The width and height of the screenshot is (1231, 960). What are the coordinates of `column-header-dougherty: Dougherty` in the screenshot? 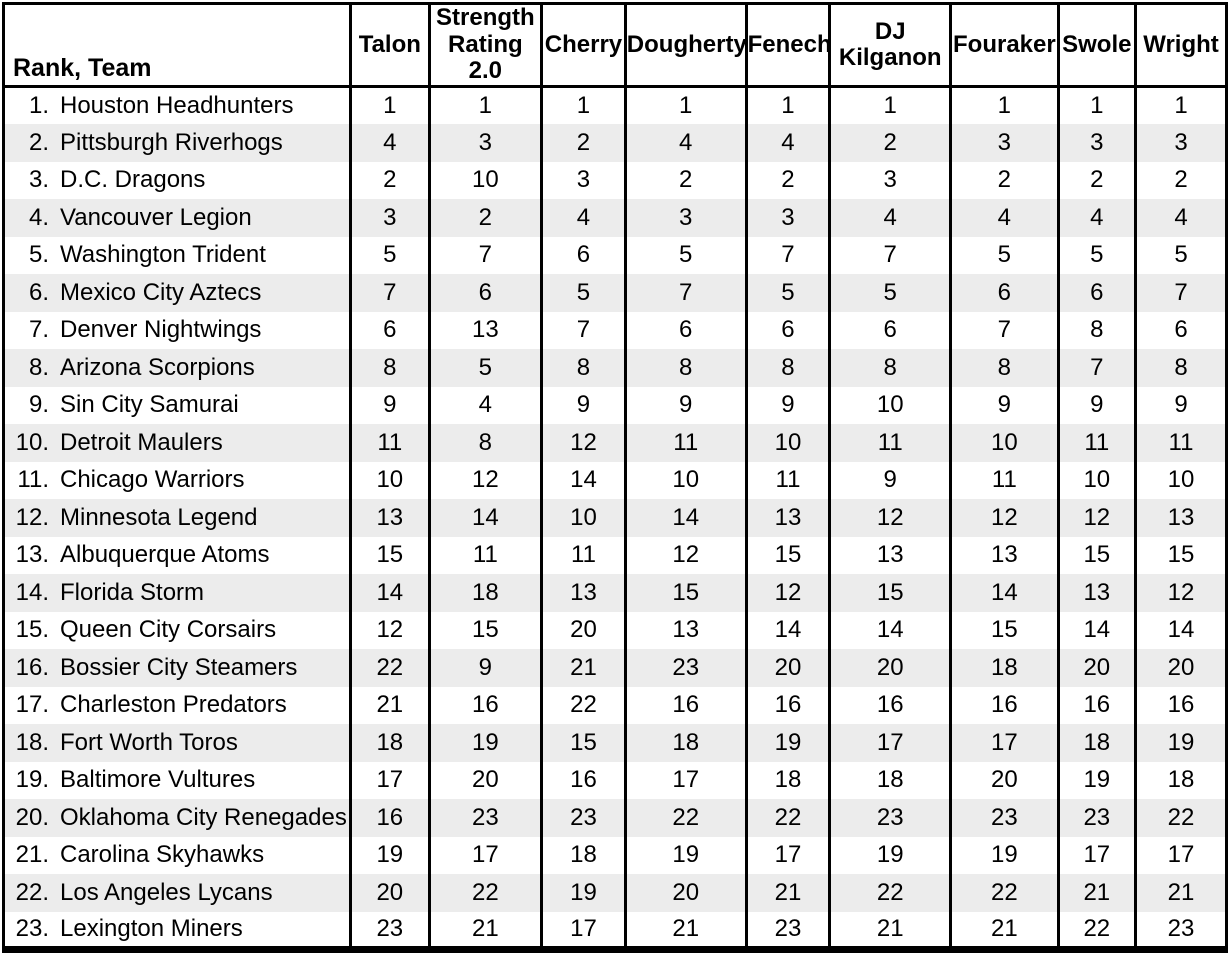 It's located at (685, 45).